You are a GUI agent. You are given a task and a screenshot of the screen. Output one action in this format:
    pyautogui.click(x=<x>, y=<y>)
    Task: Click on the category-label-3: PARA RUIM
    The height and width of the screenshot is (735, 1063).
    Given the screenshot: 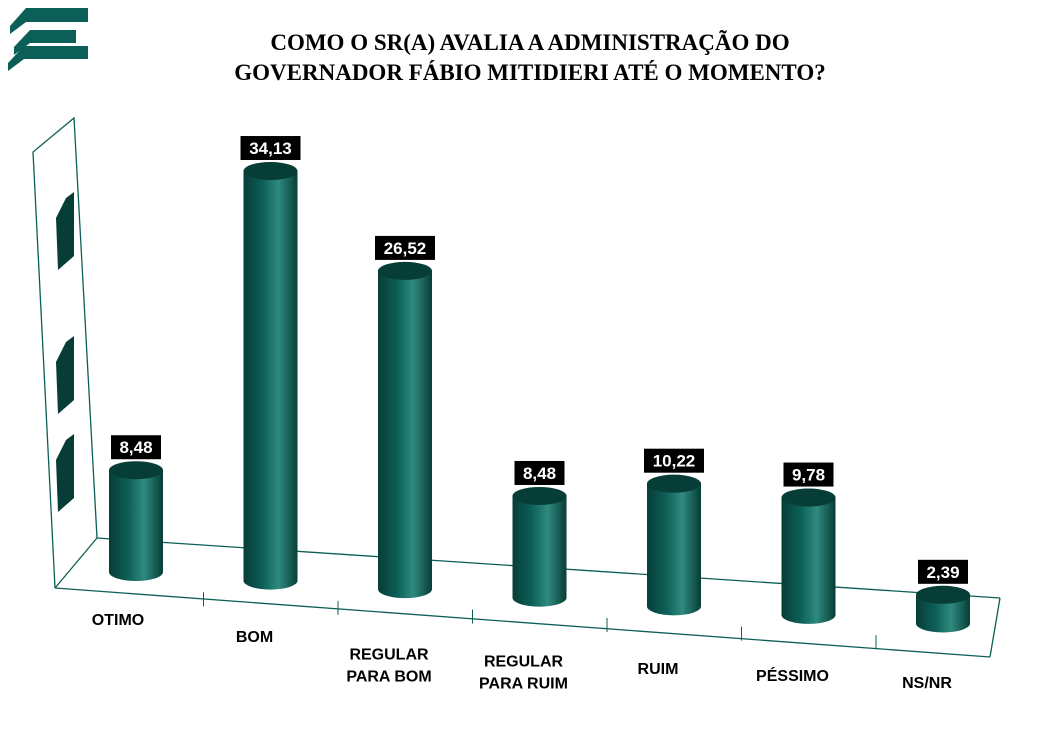 What is the action you would take?
    pyautogui.click(x=523, y=684)
    